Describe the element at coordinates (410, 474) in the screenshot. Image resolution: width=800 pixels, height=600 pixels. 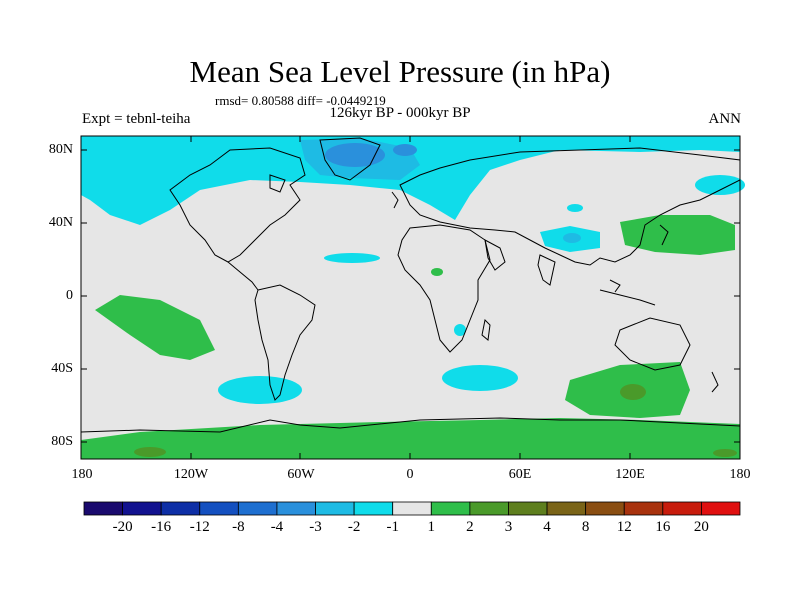
I see `lon-label-0: 0` at that location.